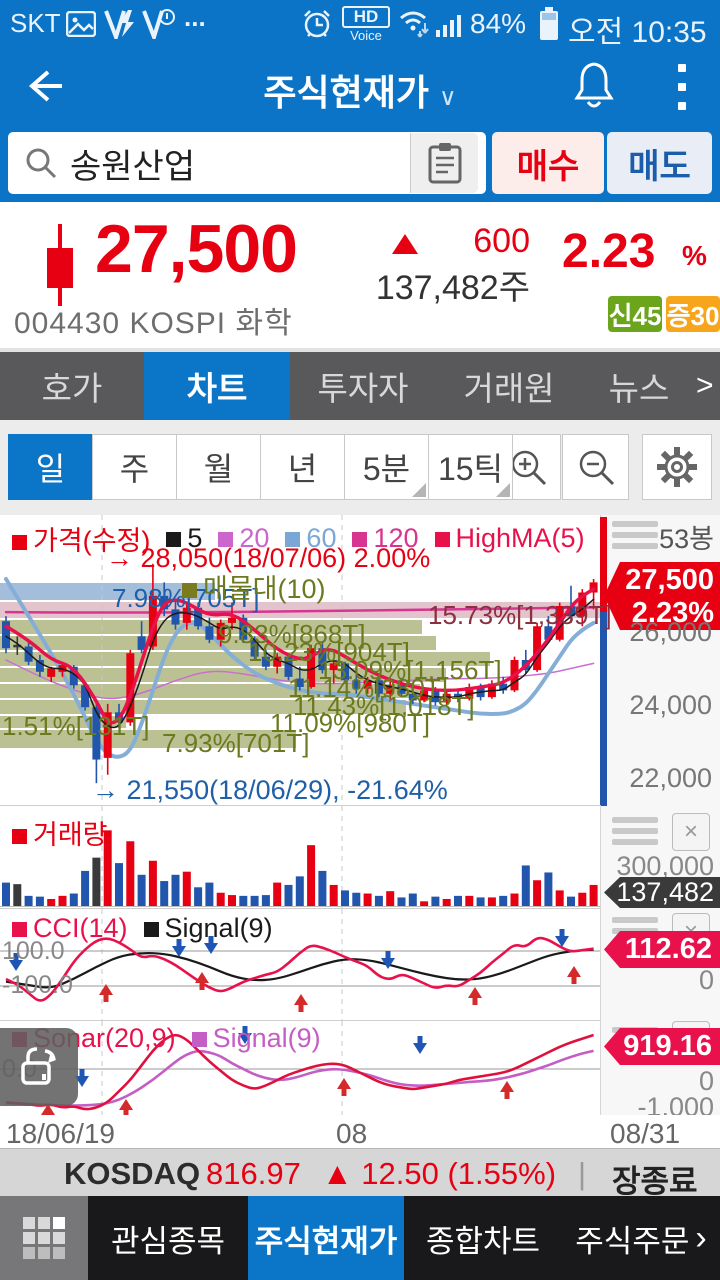 The image size is (720, 1280). What do you see at coordinates (549, 23) in the screenshot?
I see `battery-icon` at bounding box center [549, 23].